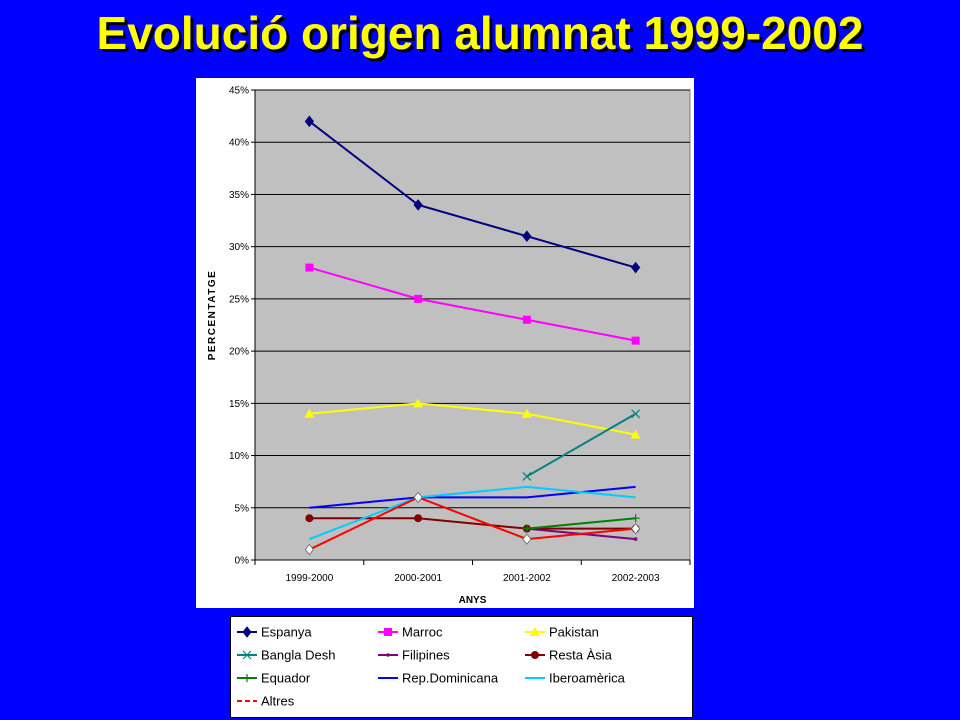 This screenshot has height=720, width=960. Describe the element at coordinates (239, 91) in the screenshot. I see `y-tick-label: 45%` at that location.